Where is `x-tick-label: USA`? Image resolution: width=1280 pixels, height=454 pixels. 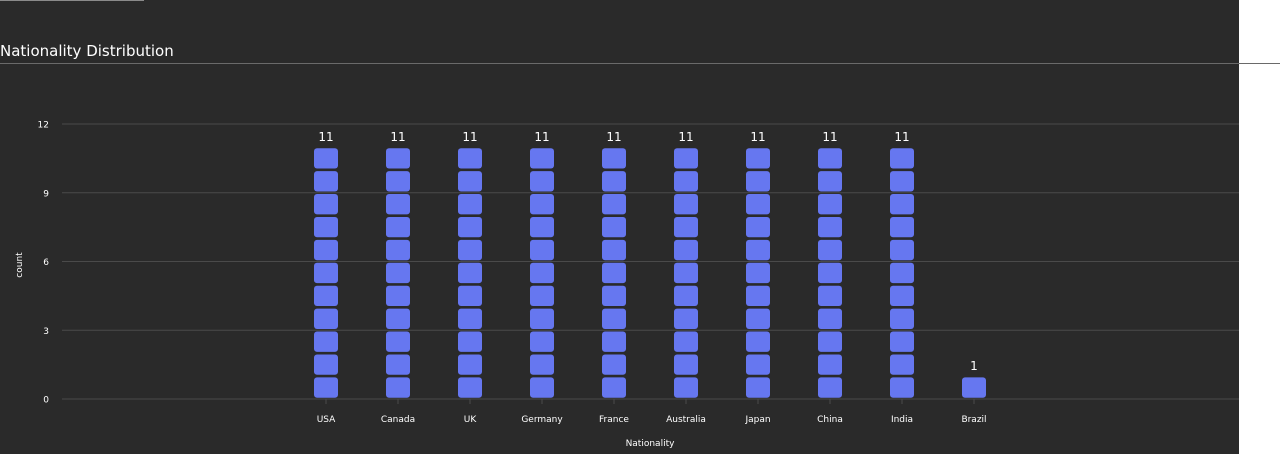 x-tick-label: USA is located at coordinates (326, 420).